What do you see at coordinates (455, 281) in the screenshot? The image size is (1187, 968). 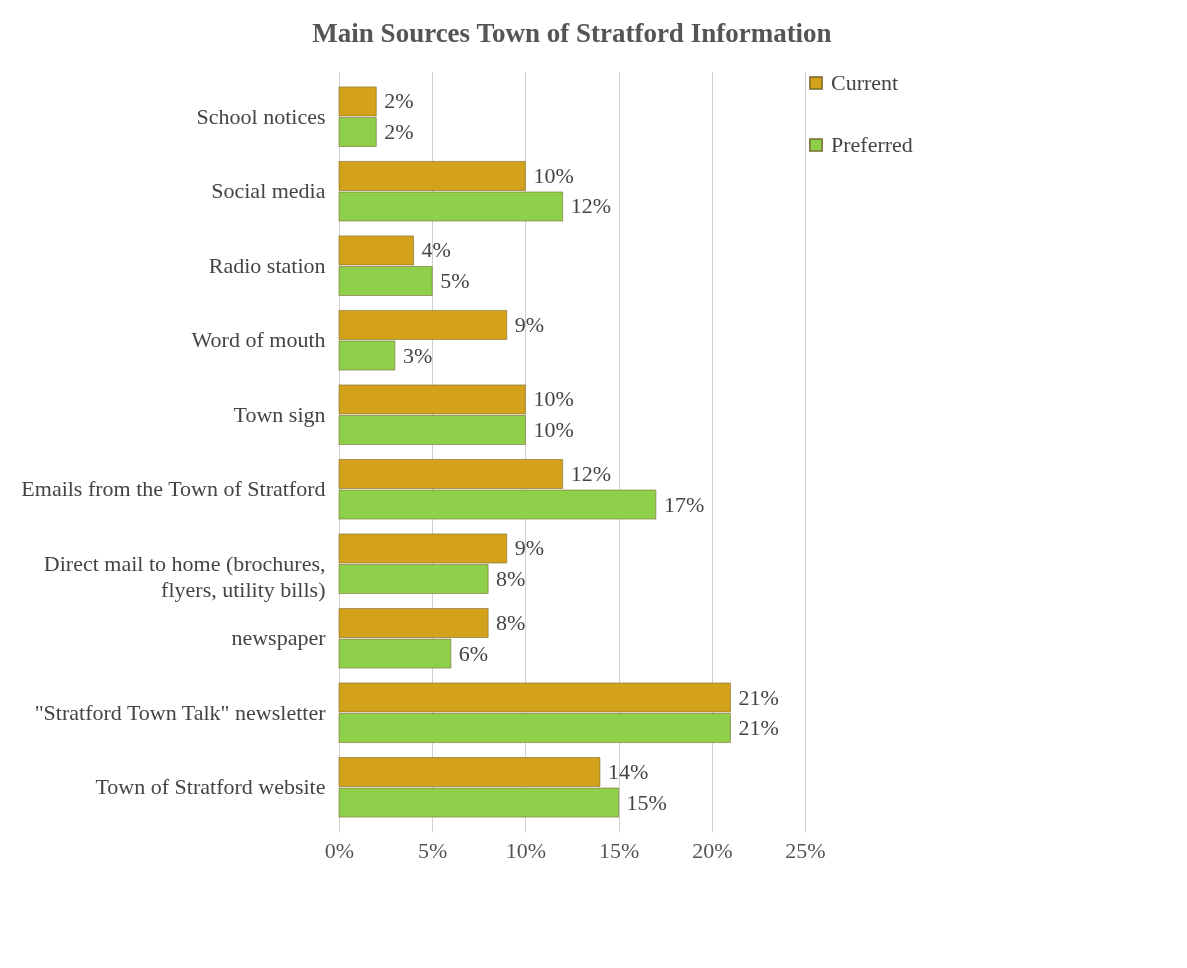 I see `data-label: 5%` at bounding box center [455, 281].